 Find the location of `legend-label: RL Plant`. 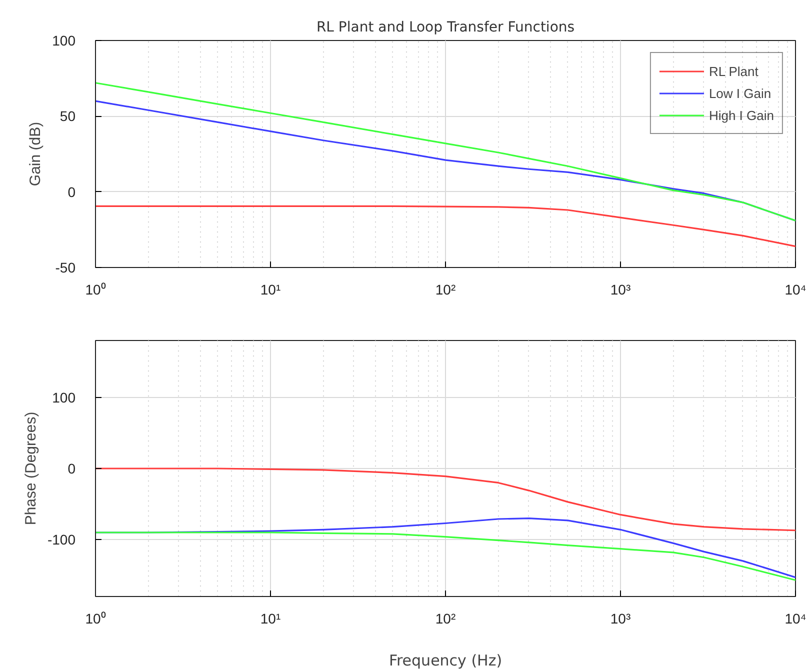

legend-label: RL Plant is located at coordinates (733, 71).